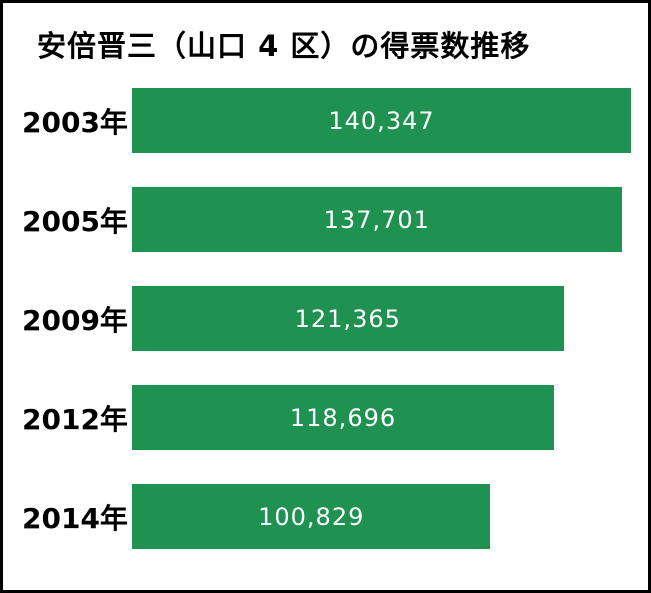 This screenshot has width=651, height=593. I want to click on bar-value-label: 100,829, so click(311, 516).